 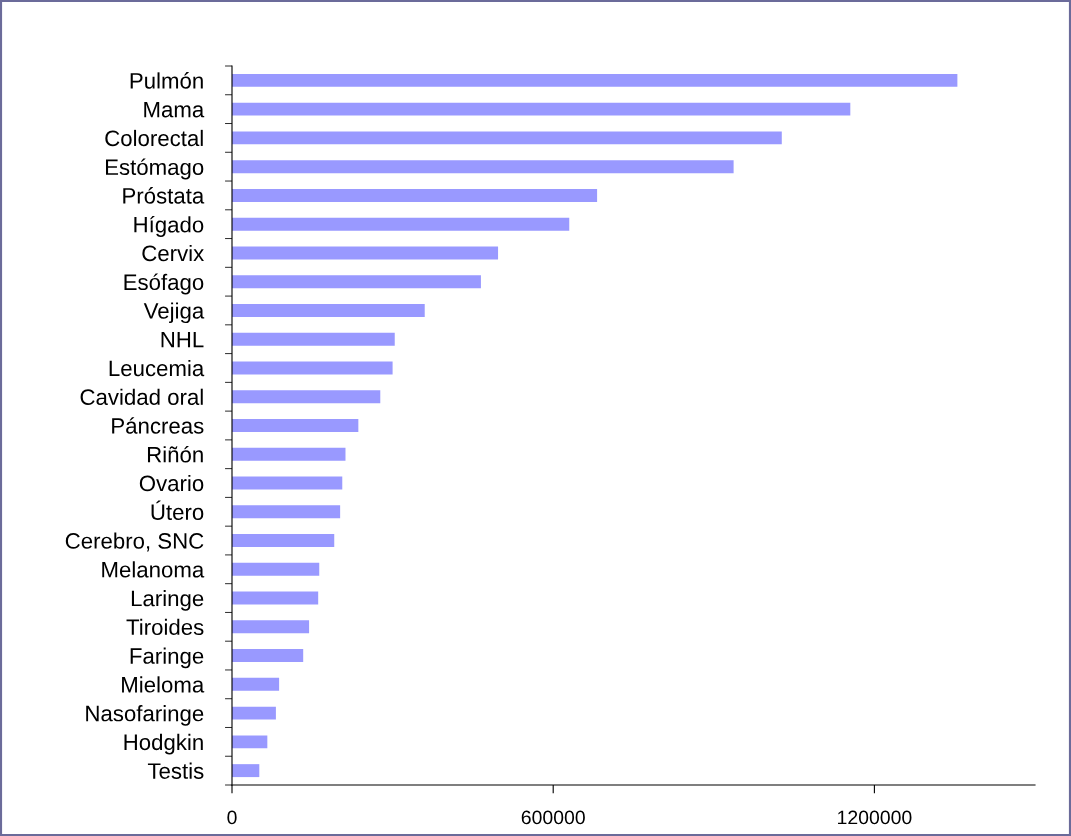 What do you see at coordinates (153, 569) in the screenshot?
I see `y-tick-label: Melanoma` at bounding box center [153, 569].